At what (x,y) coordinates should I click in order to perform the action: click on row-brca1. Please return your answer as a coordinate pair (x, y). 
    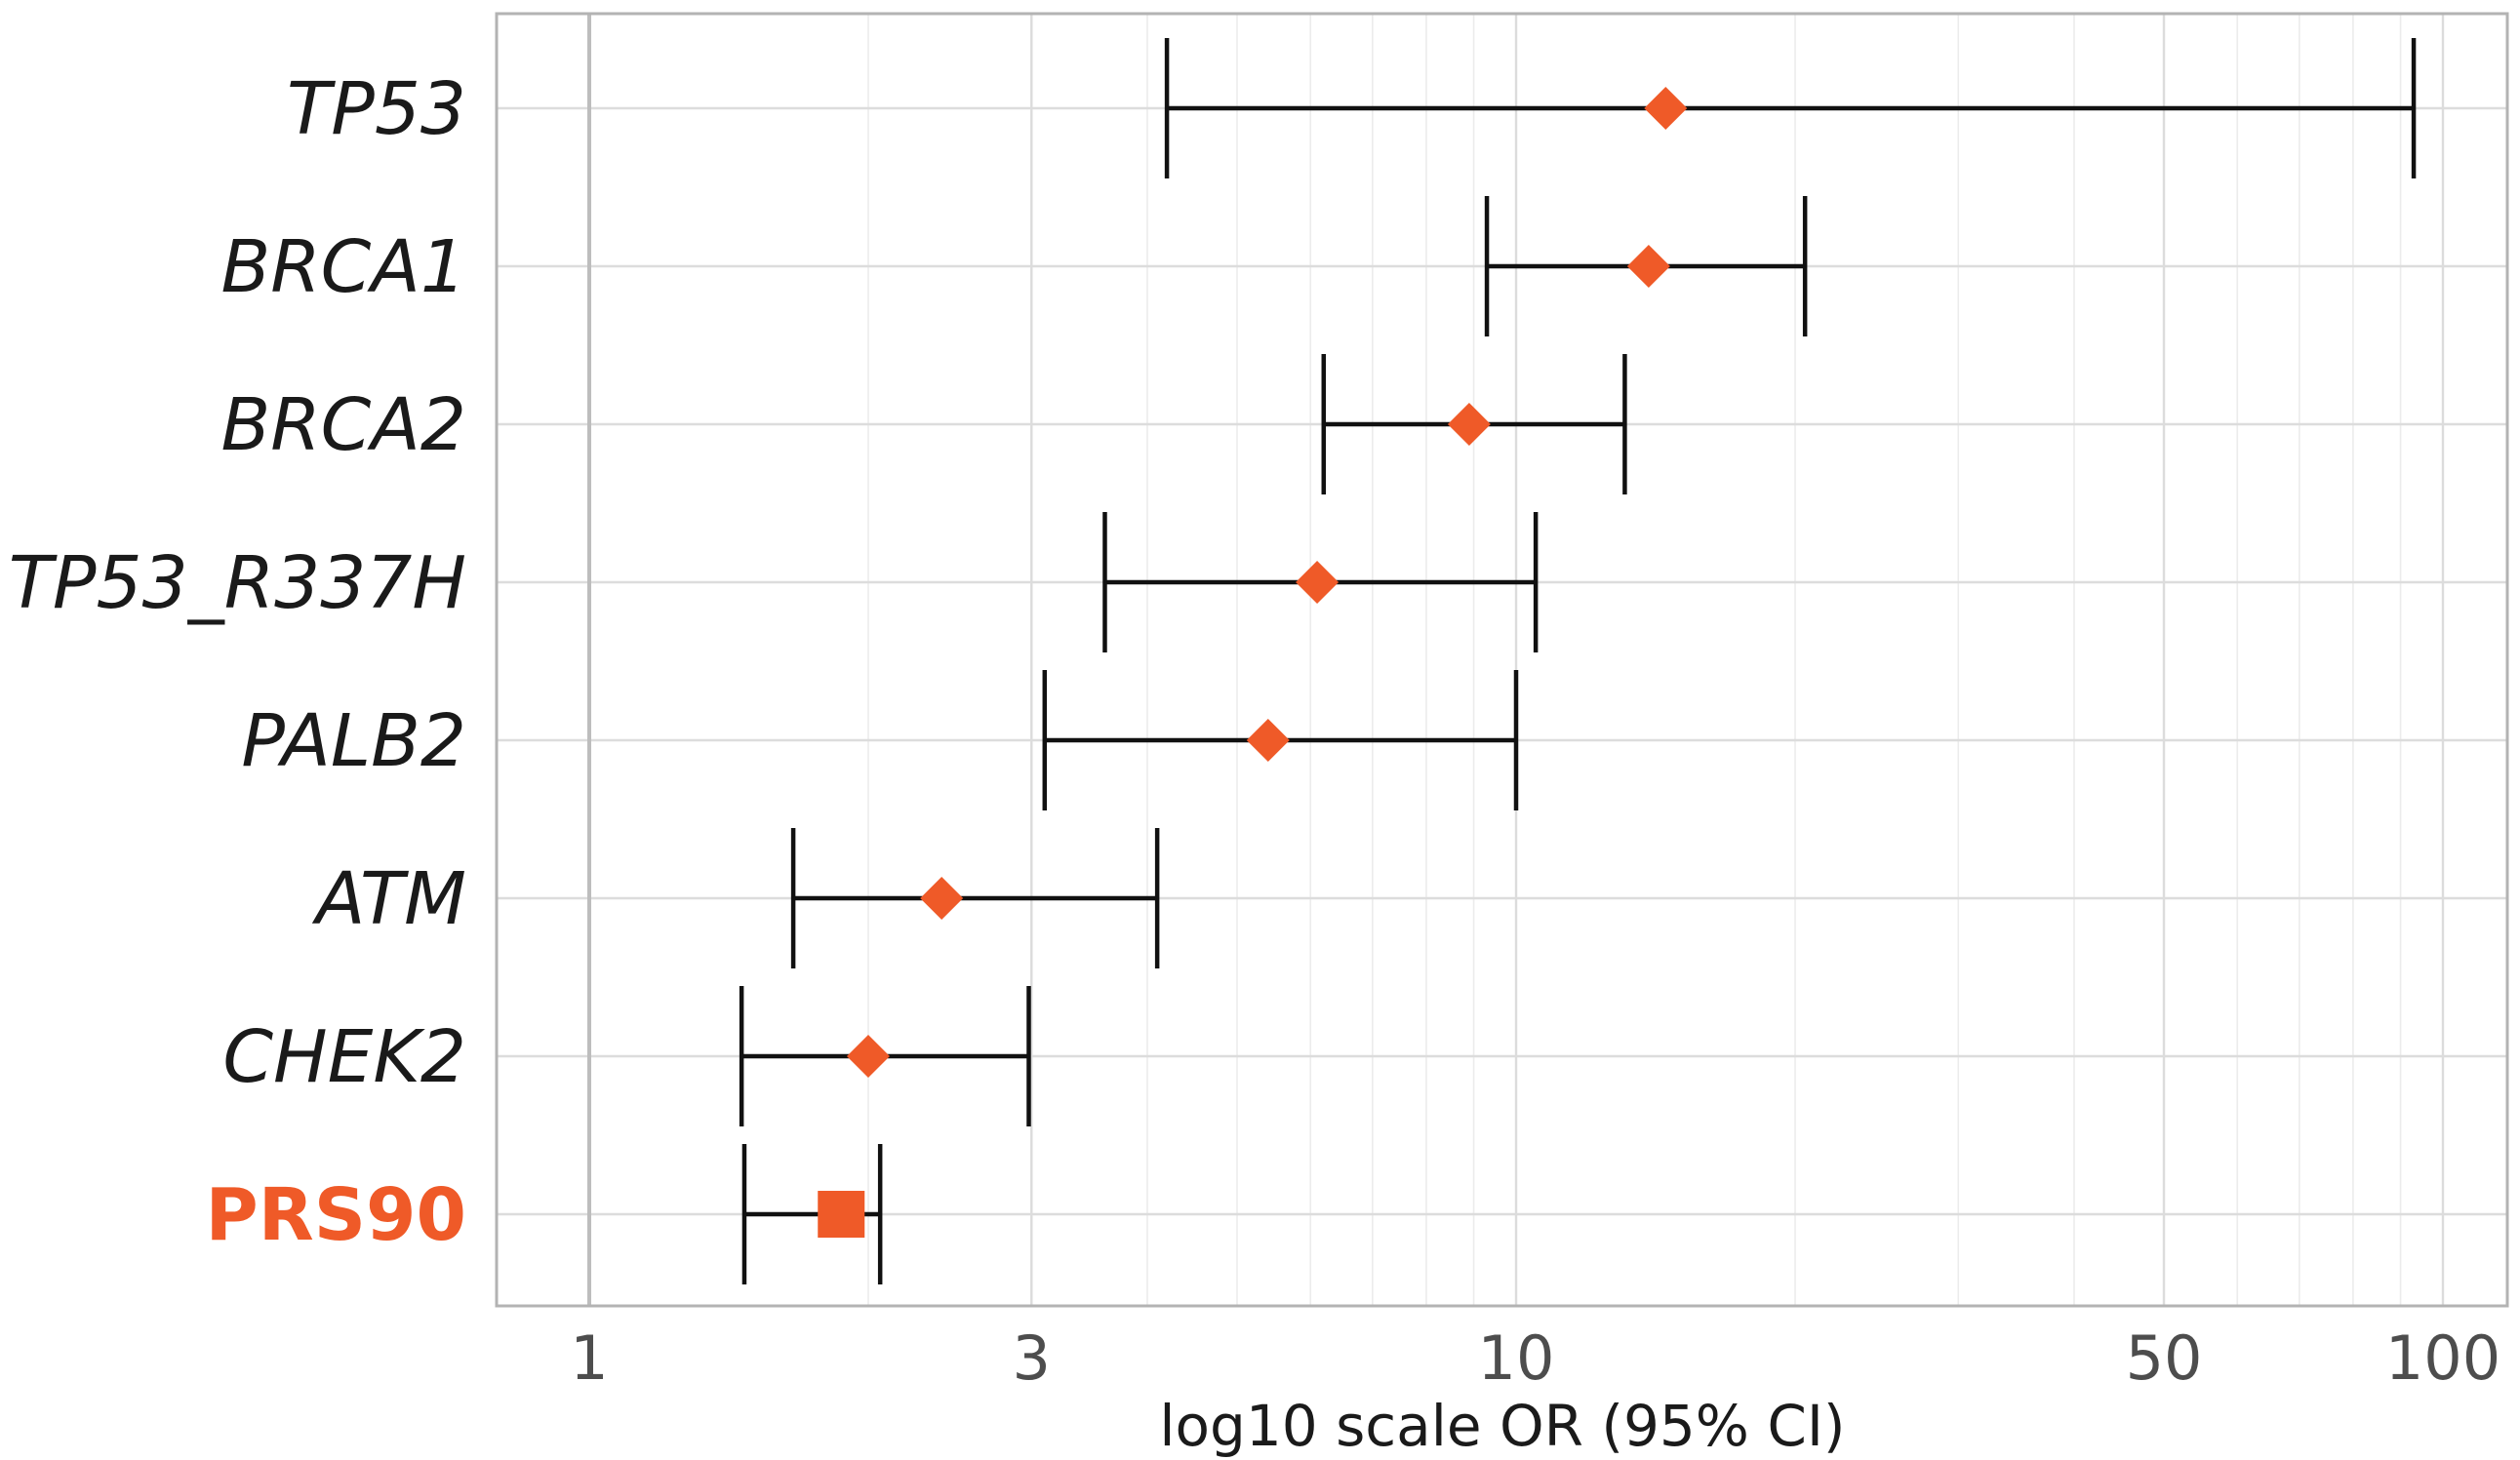
    Looking at the image, I should click on (1646, 266).